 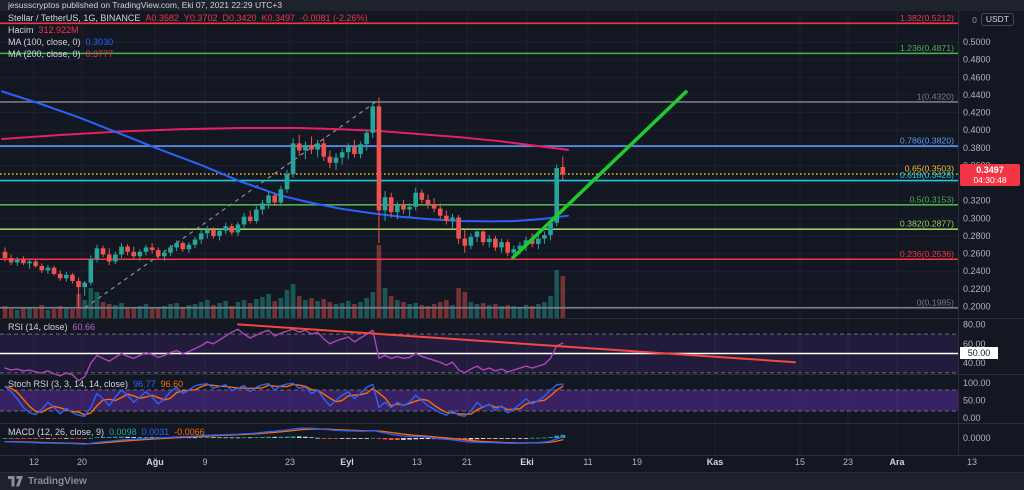 I want to click on stoch-d-line, so click(x=284, y=399).